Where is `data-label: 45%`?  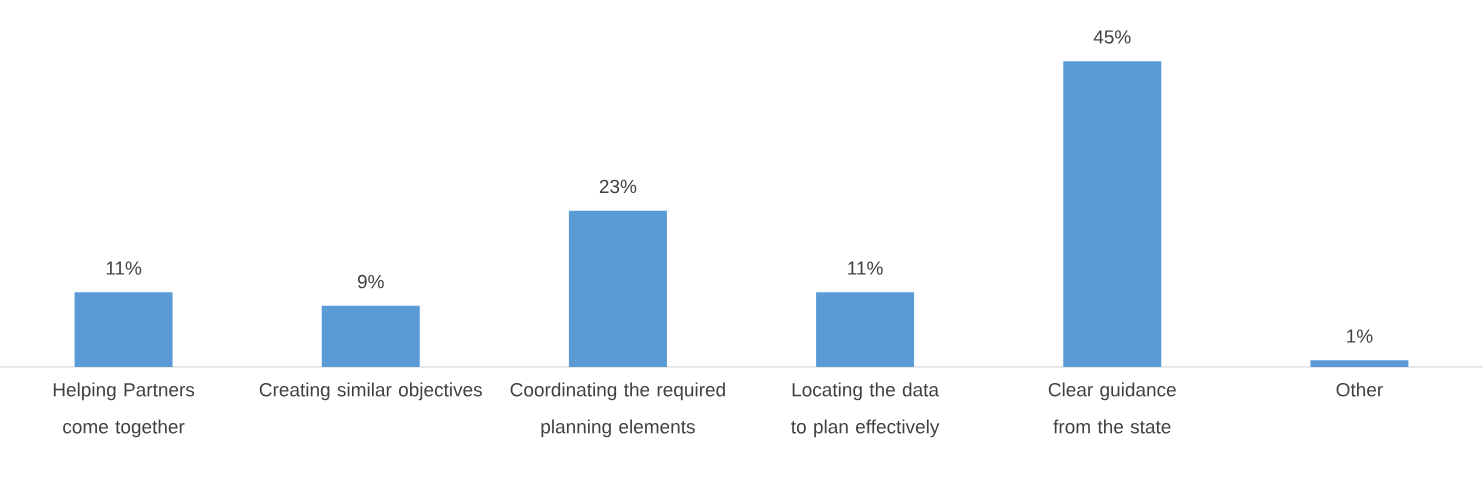 data-label: 45% is located at coordinates (1112, 37).